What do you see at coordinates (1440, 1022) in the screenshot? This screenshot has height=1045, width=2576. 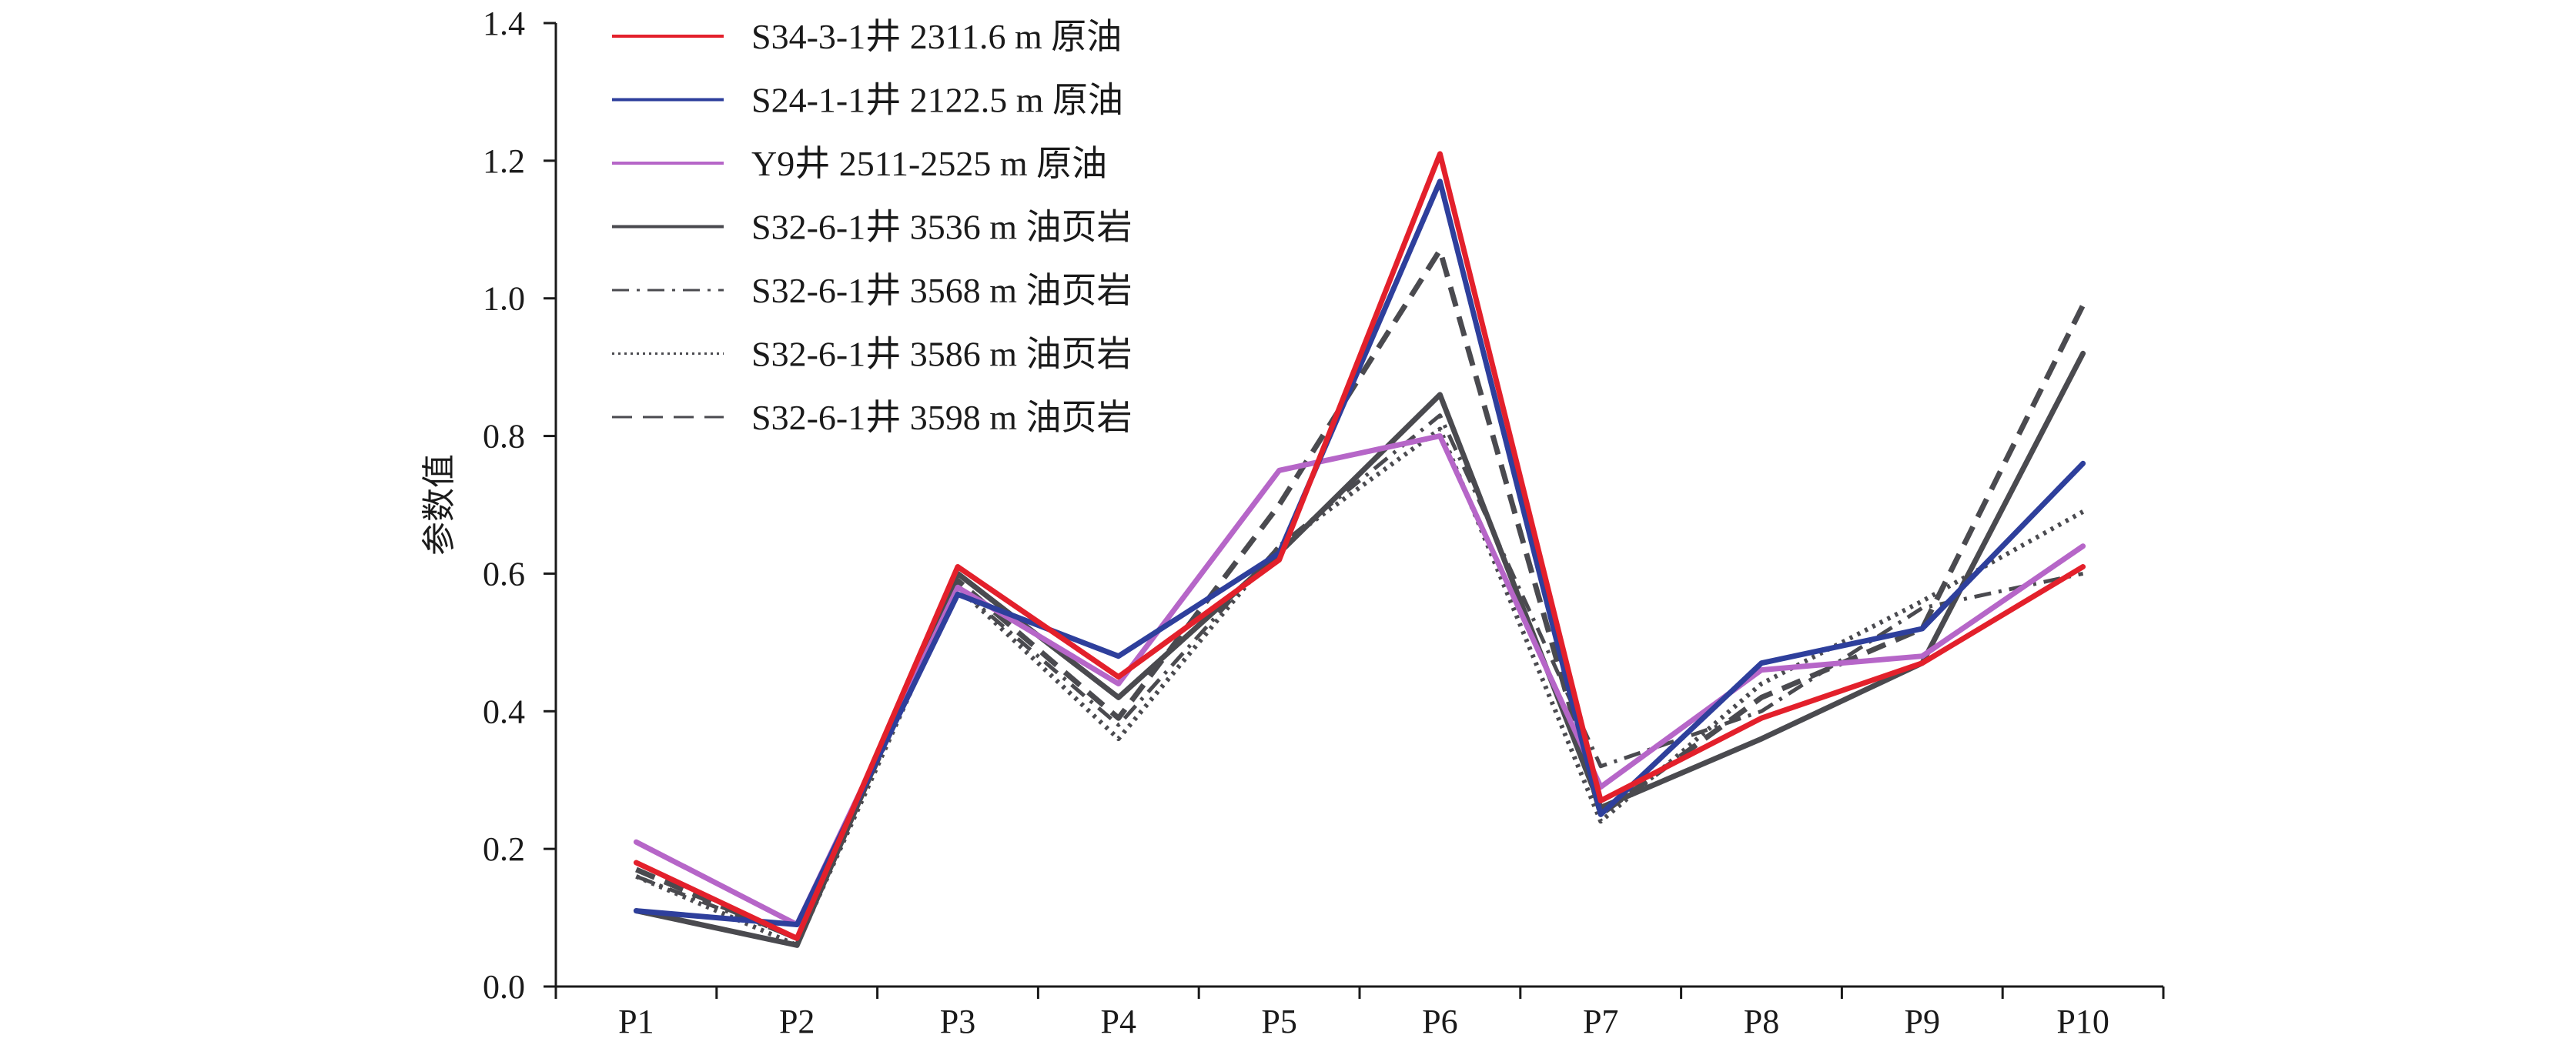 I see `x-tick-label: P6` at bounding box center [1440, 1022].